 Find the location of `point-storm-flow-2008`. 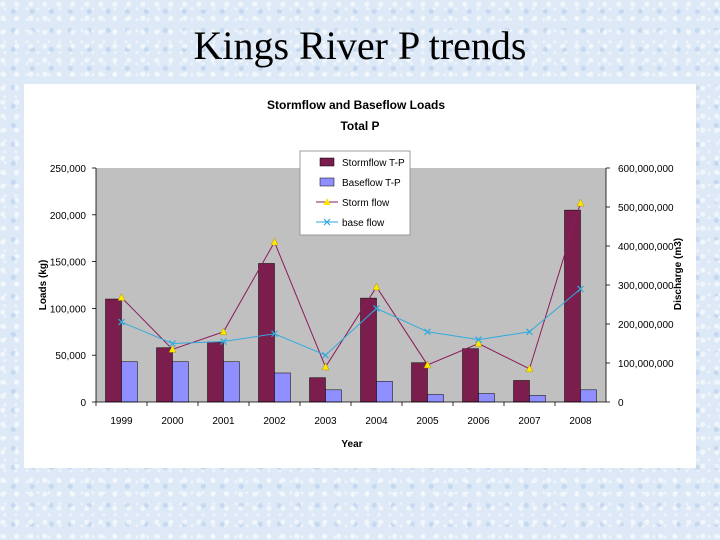

point-storm-flow-2008 is located at coordinates (580, 202).